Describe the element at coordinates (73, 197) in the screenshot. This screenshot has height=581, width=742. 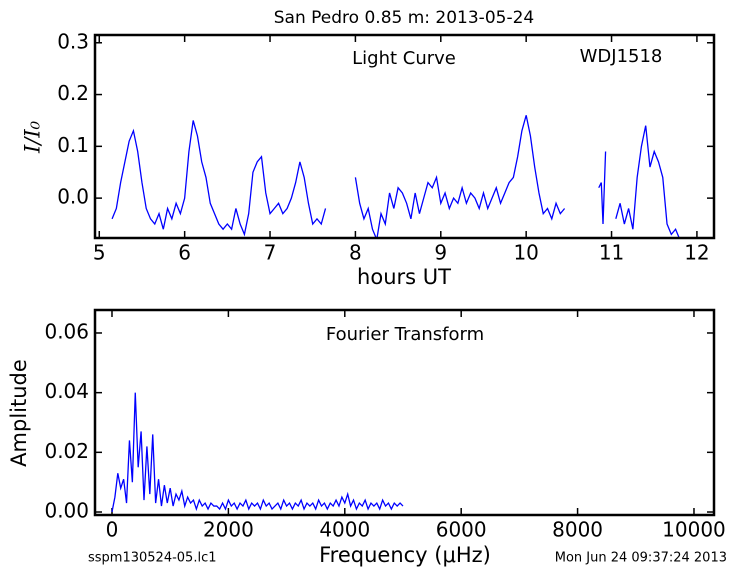
I see `y-tick-label: 0.0` at that location.